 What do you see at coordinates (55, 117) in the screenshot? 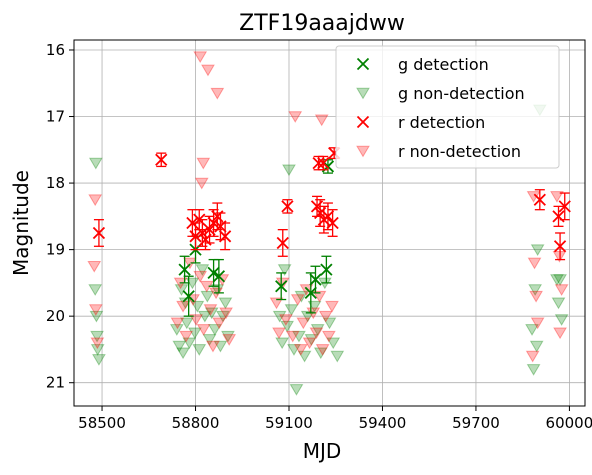
I see `y-tick-label: 17` at bounding box center [55, 117].